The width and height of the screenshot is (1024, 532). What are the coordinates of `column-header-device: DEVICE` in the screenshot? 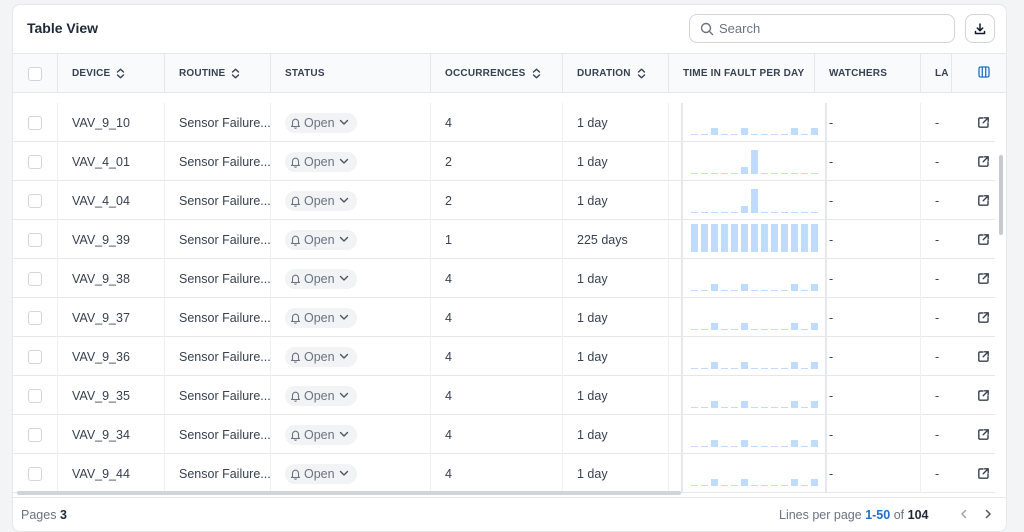 It's located at (111, 73).